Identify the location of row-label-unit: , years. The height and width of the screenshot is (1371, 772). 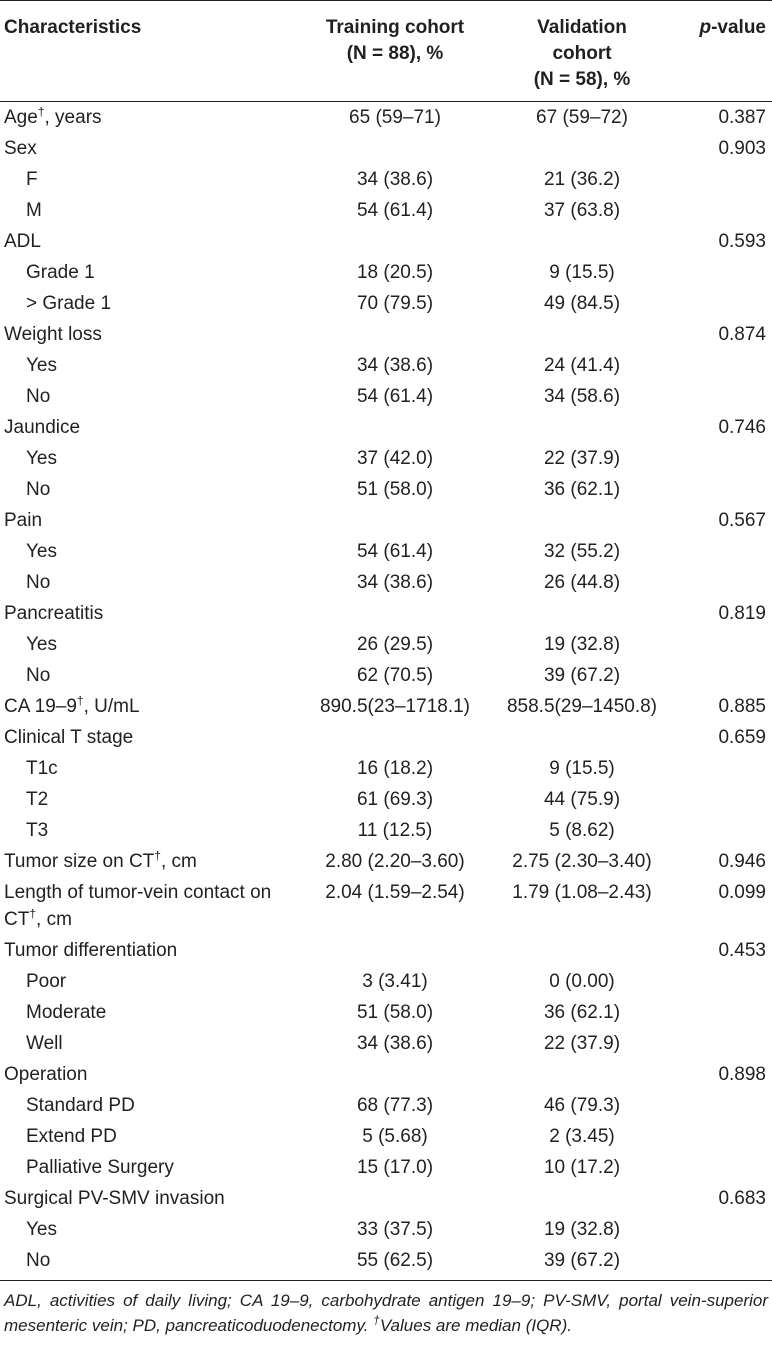
(73, 117).